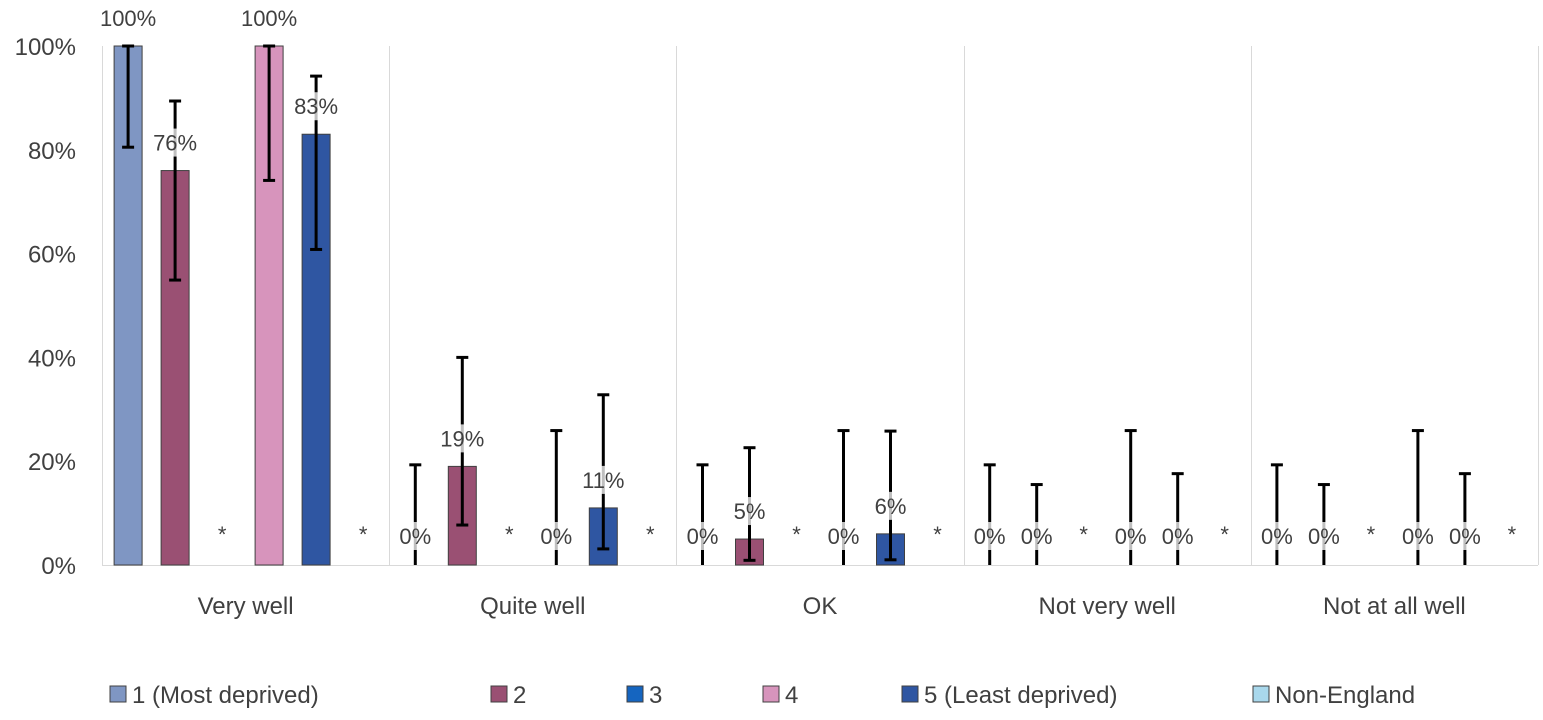  I want to click on x-tick-label: Not at all well, so click(1394, 606).